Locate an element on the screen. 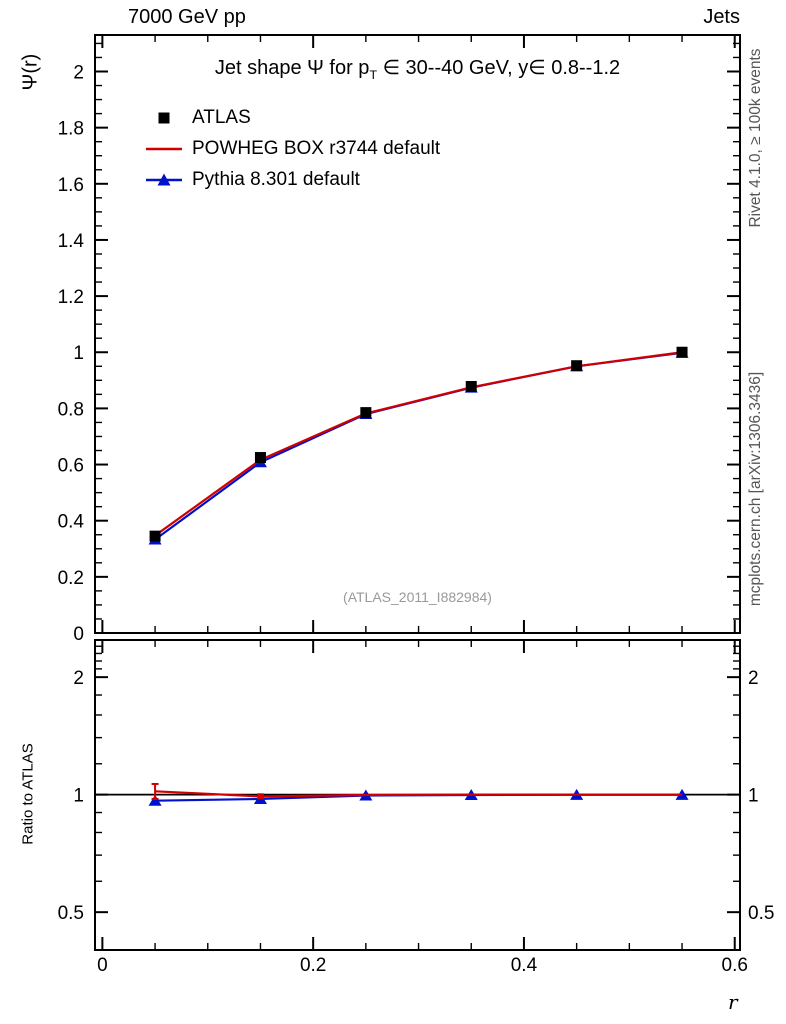 The width and height of the screenshot is (786, 1024). analysis-group-label: Jets is located at coordinates (721, 17).